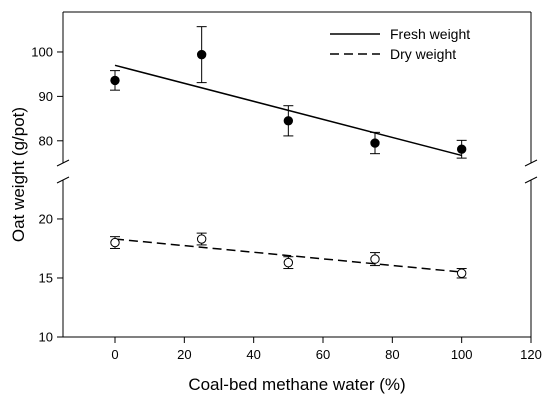 The image size is (550, 403). What do you see at coordinates (63, 180) in the screenshot?
I see `axis-break-mark-left-bottom` at bounding box center [63, 180].